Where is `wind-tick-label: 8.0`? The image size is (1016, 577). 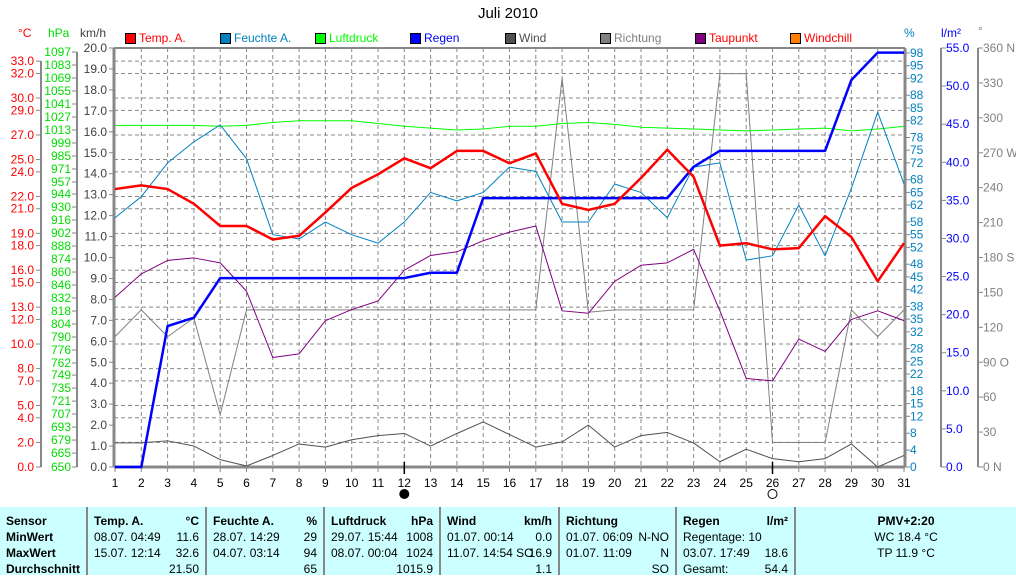
wind-tick-label: 8.0 is located at coordinates (98, 299).